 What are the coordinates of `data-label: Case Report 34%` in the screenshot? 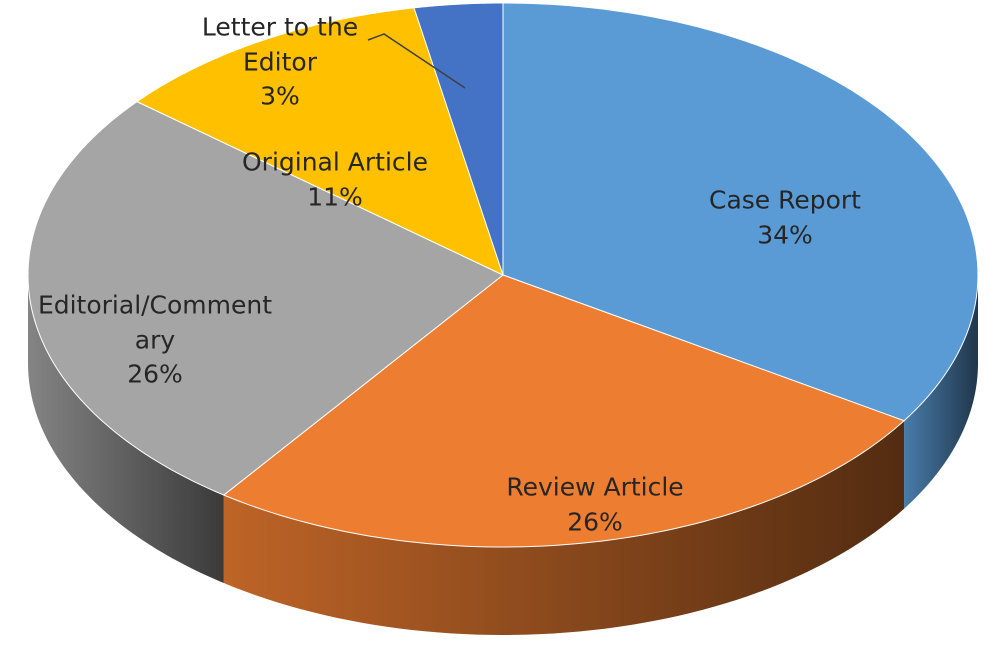 It's located at (785, 218).